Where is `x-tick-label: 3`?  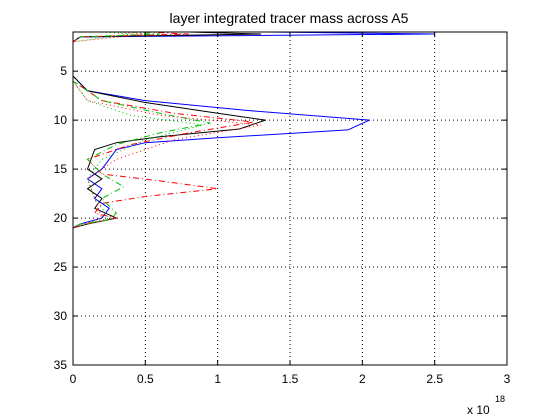
x-tick-label: 3 is located at coordinates (507, 379).